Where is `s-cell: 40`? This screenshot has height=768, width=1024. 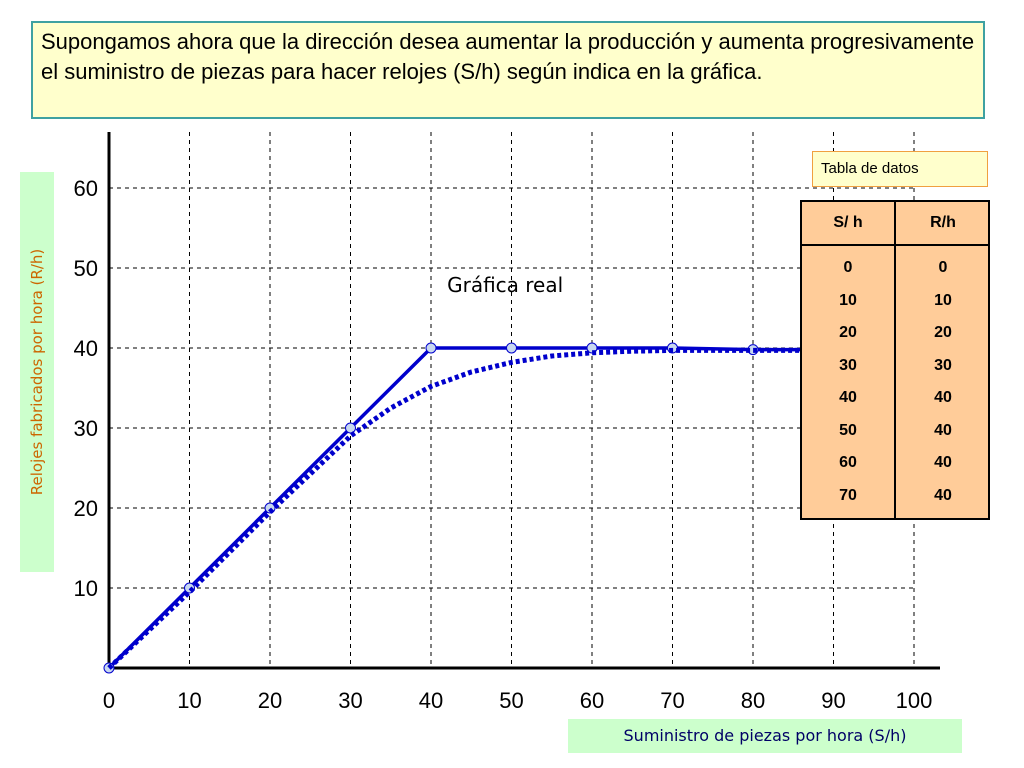
s-cell: 40 is located at coordinates (848, 397).